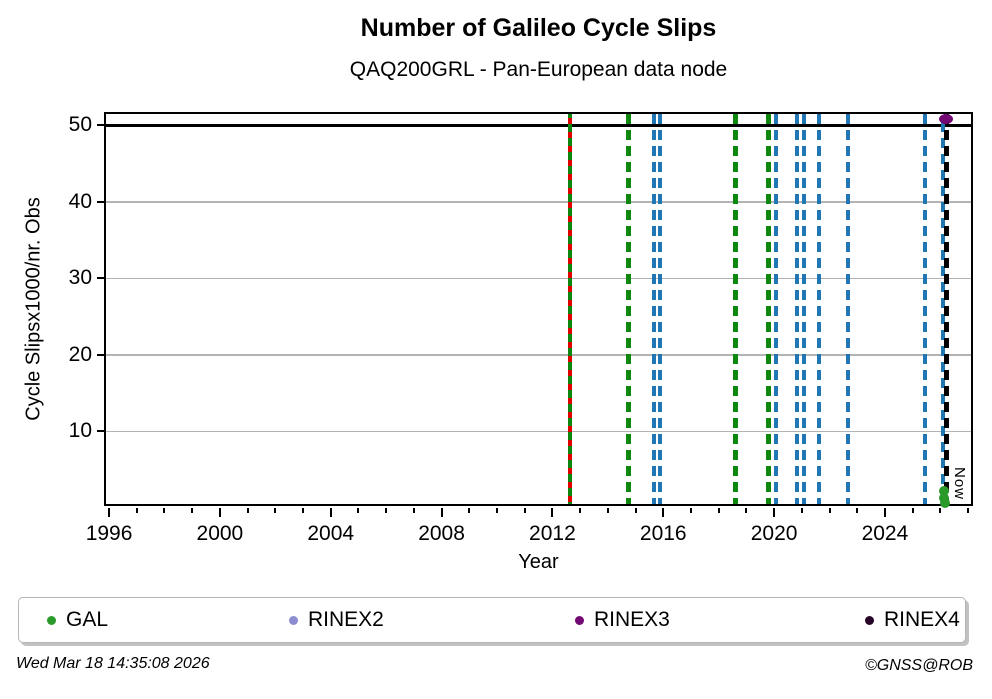  What do you see at coordinates (164, 510) in the screenshot?
I see `x-minor-tick-1998` at bounding box center [164, 510].